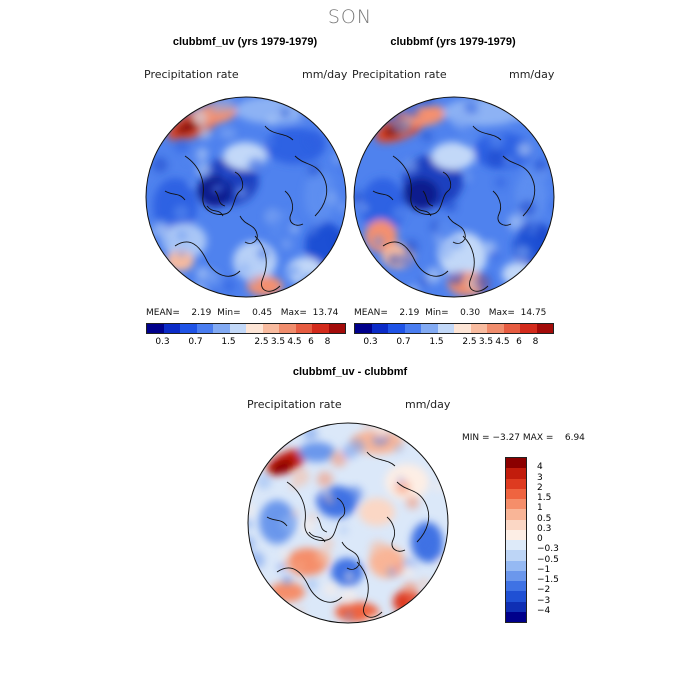 The image size is (700, 700). What do you see at coordinates (454, 197) in the screenshot?
I see `panel2-polar-map` at bounding box center [454, 197].